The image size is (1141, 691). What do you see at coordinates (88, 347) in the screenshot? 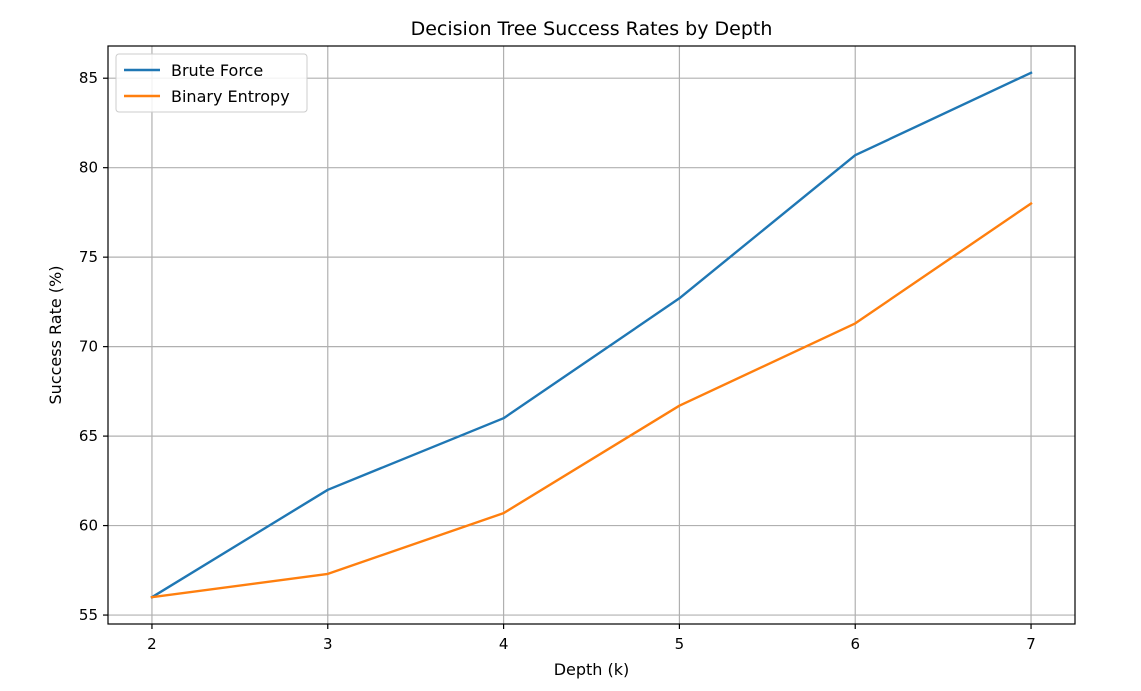
I see `y-tick-label: 70` at bounding box center [88, 347].